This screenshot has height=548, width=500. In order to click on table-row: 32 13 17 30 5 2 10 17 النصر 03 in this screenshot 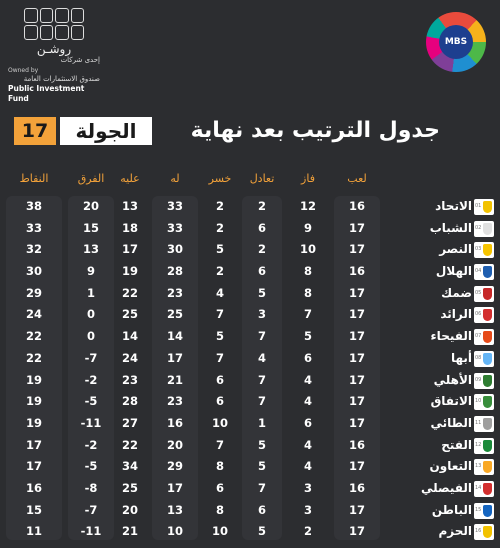, I will do `click(250, 250)`.